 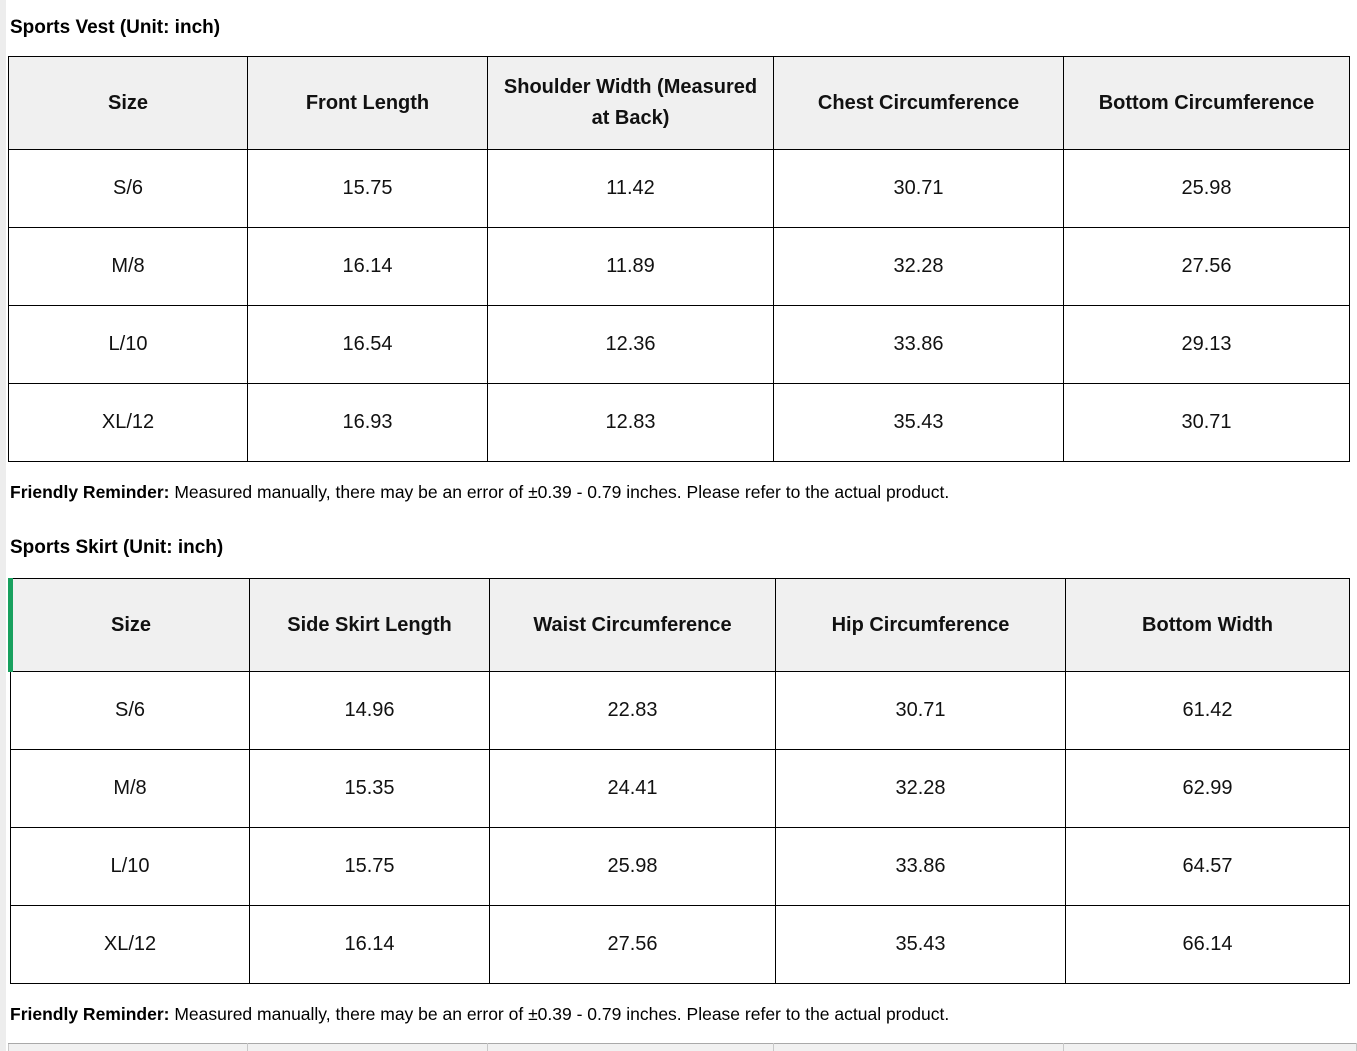 I want to click on vest-header-front-length: Front Length, so click(x=367, y=103).